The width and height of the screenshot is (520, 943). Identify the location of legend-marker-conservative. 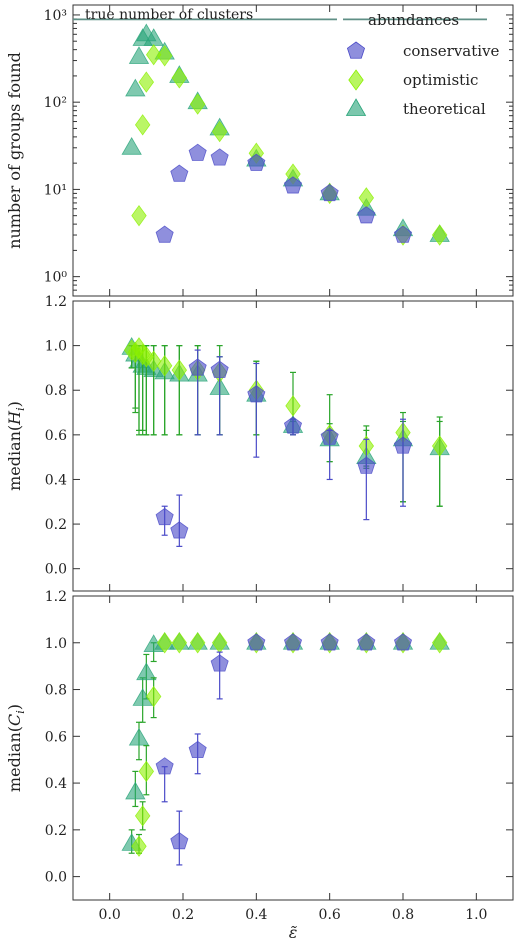
(356, 50).